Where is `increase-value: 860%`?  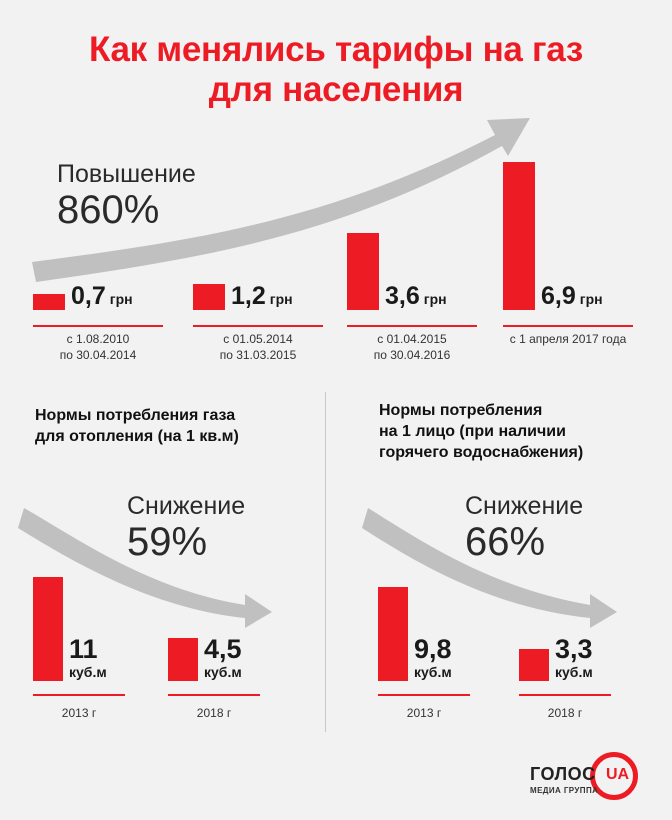
increase-value: 860% is located at coordinates (108, 210).